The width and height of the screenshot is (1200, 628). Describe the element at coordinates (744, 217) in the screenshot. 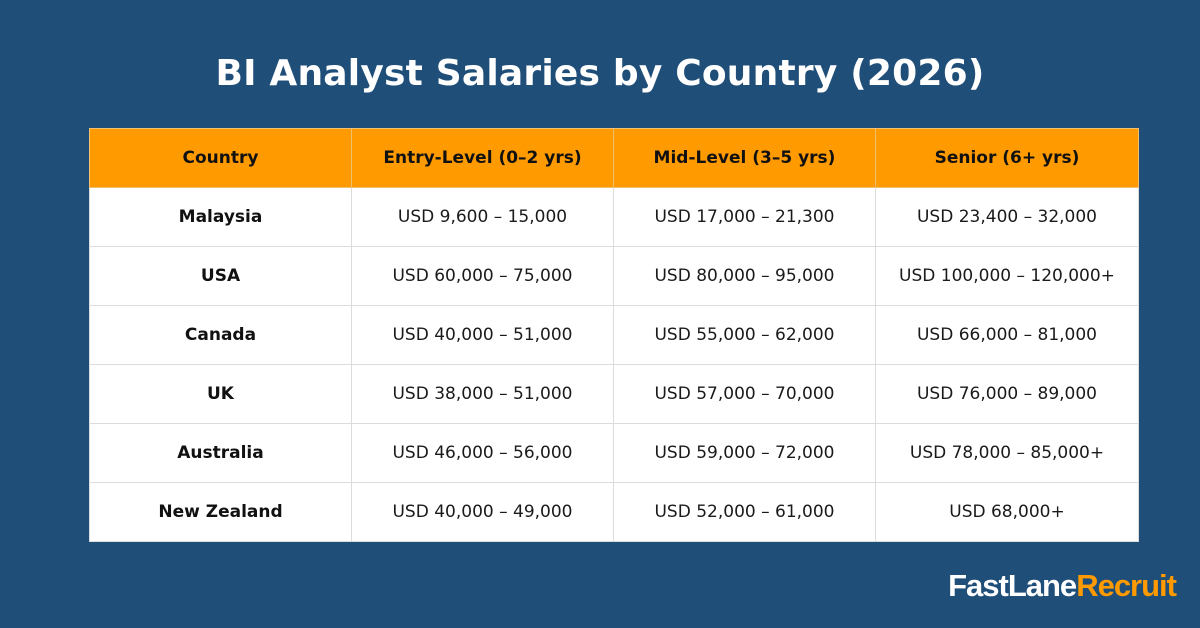

I see `mid-cell: USD 17,000 – 21,300` at that location.